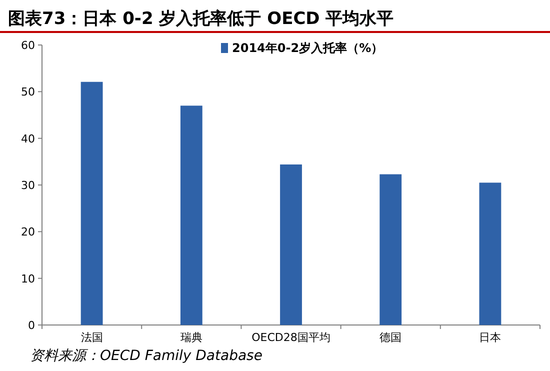  Describe the element at coordinates (28, 92) in the screenshot. I see `y-tick-label: 50` at that location.